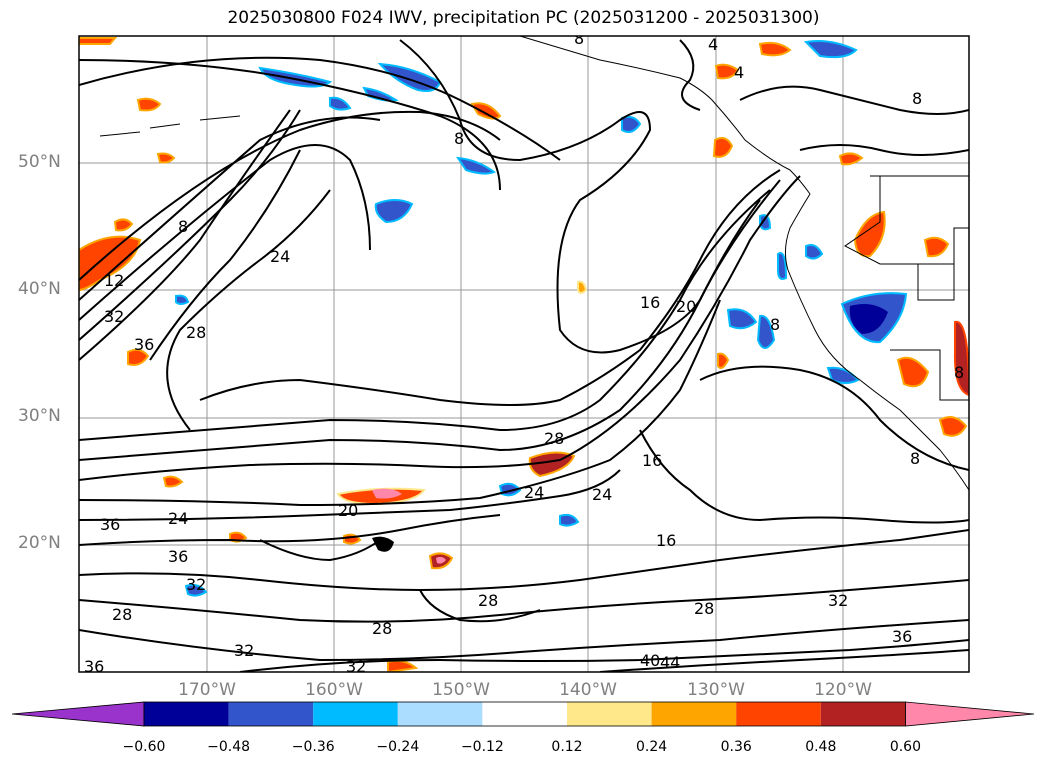 The height and width of the screenshot is (765, 1047). What do you see at coordinates (228, 747) in the screenshot?
I see `colorbar-tick-label: −0.48` at bounding box center [228, 747].